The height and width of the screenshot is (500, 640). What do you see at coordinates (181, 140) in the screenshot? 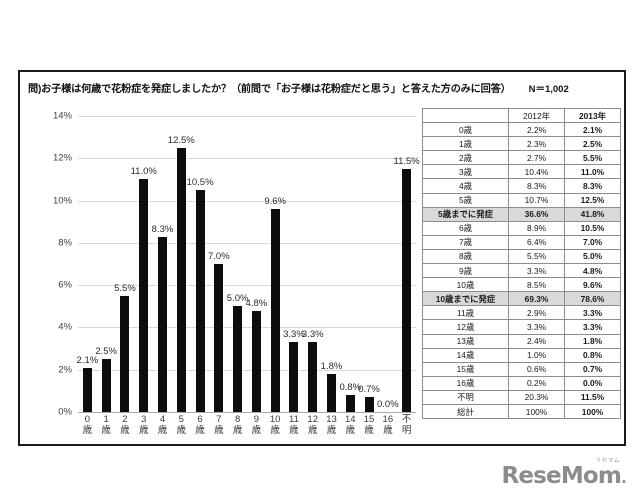
I see `bar-value-label: 12.5%` at bounding box center [181, 140].